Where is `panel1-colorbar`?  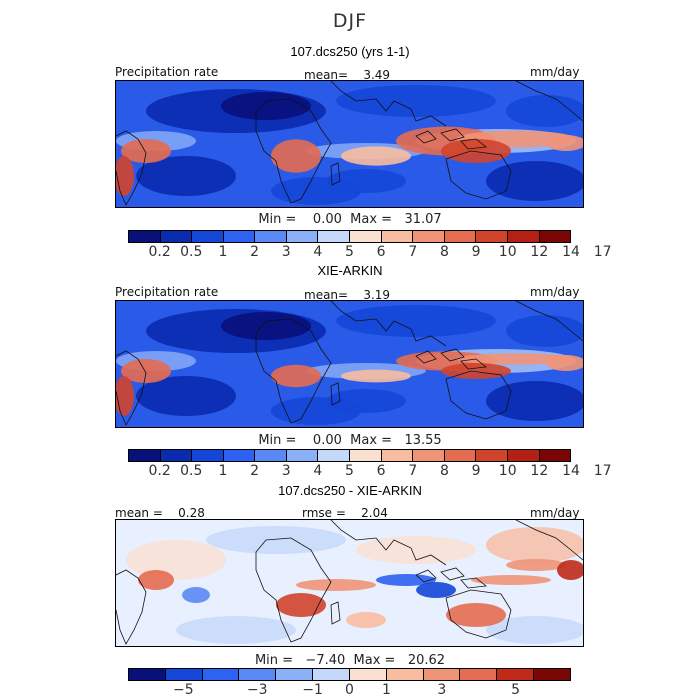 panel1-colorbar is located at coordinates (349, 236).